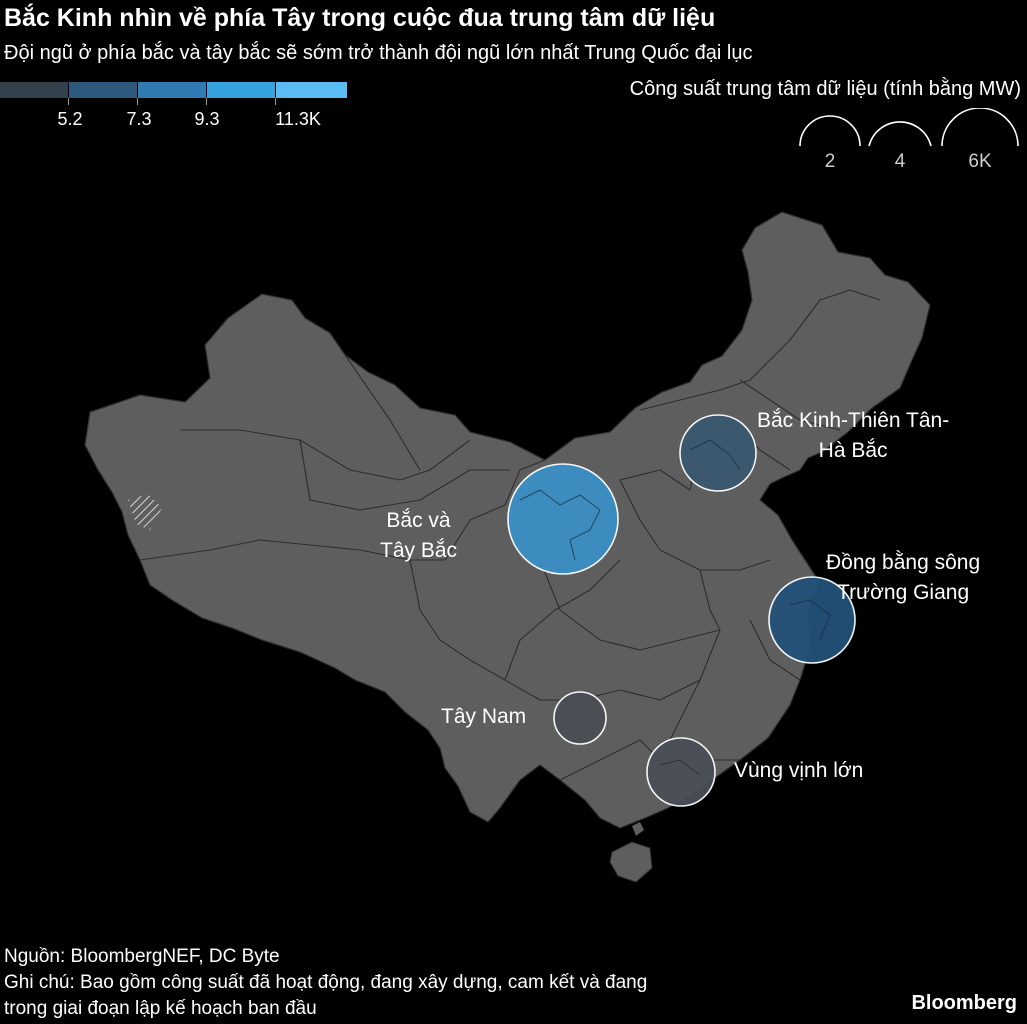  Describe the element at coordinates (980, 161) in the screenshot. I see `size-label-large: 6K` at that location.